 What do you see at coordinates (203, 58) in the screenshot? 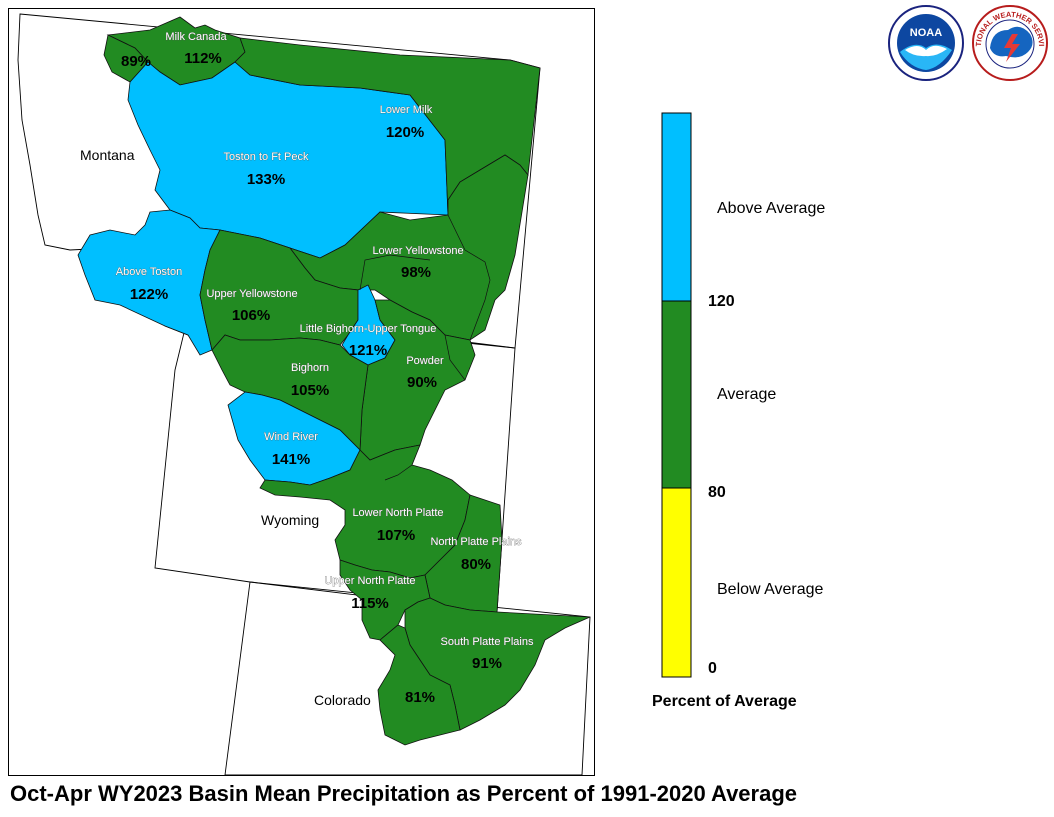
I see `basin-pct-milk-canada: 112%` at bounding box center [203, 58].